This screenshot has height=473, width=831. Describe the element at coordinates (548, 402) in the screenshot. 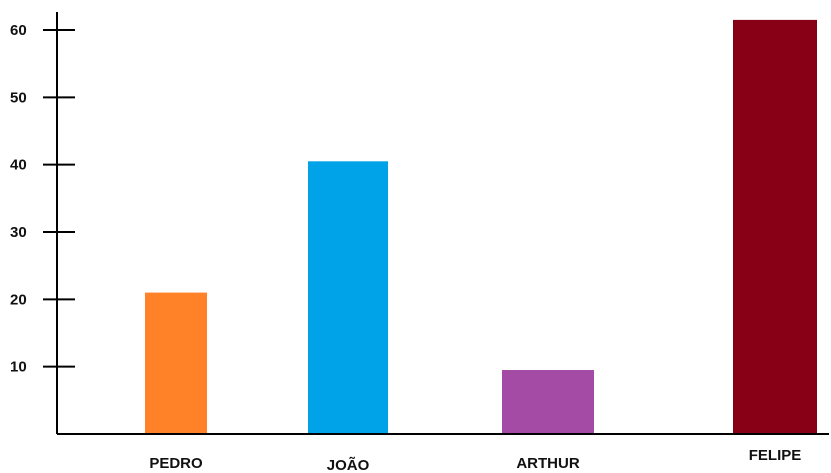

I see `bar-arthur` at that location.